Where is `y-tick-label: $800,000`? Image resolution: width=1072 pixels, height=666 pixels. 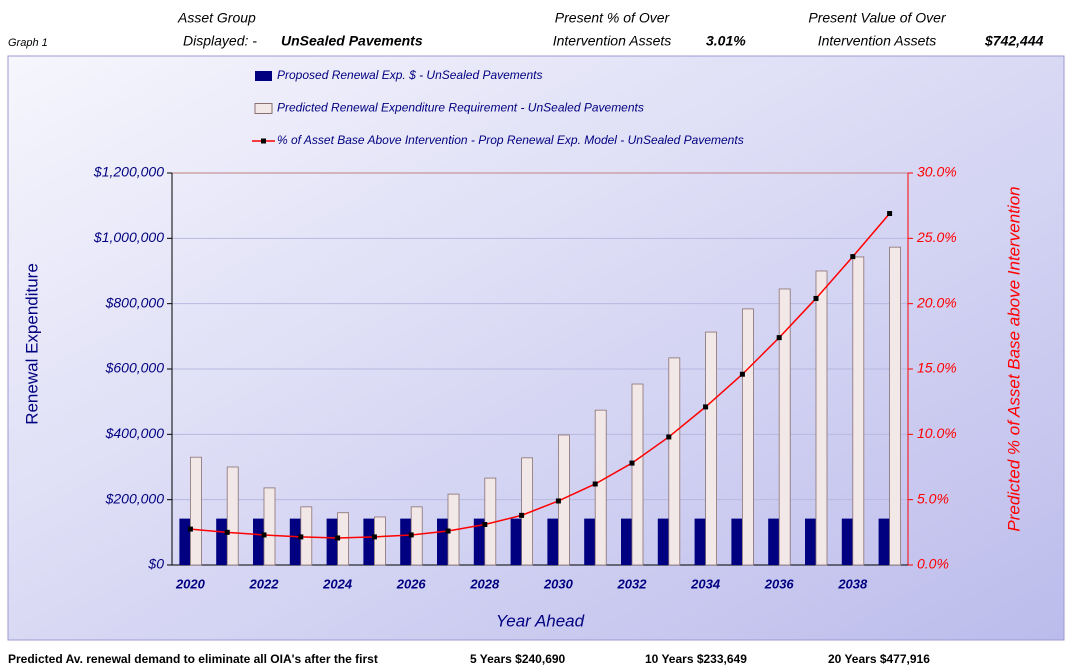 y-tick-label: $800,000 is located at coordinates (135, 302).